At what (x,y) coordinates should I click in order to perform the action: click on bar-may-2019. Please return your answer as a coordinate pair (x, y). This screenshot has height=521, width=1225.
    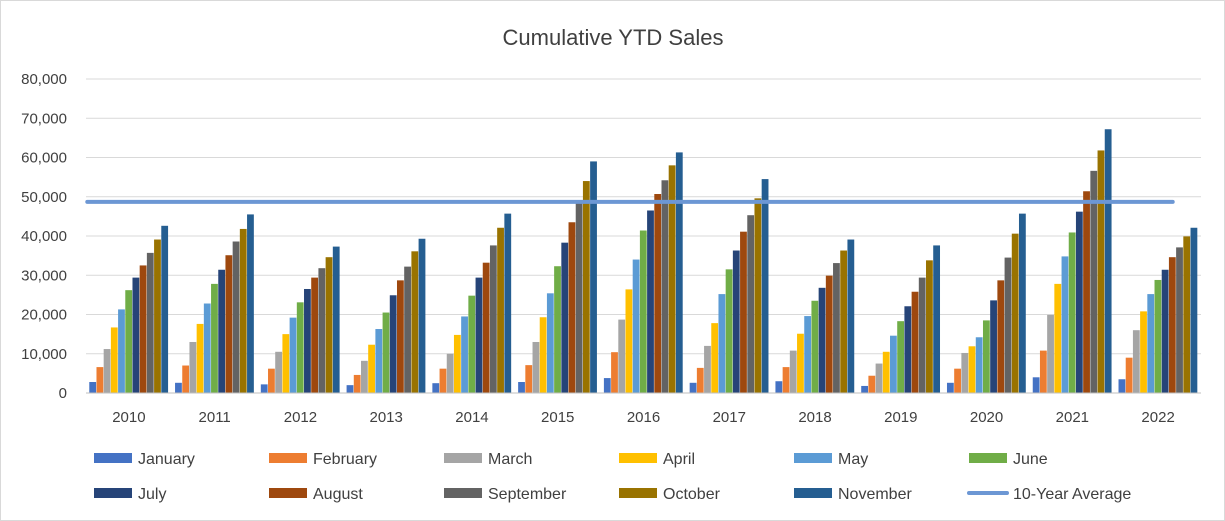
    Looking at the image, I should click on (893, 364).